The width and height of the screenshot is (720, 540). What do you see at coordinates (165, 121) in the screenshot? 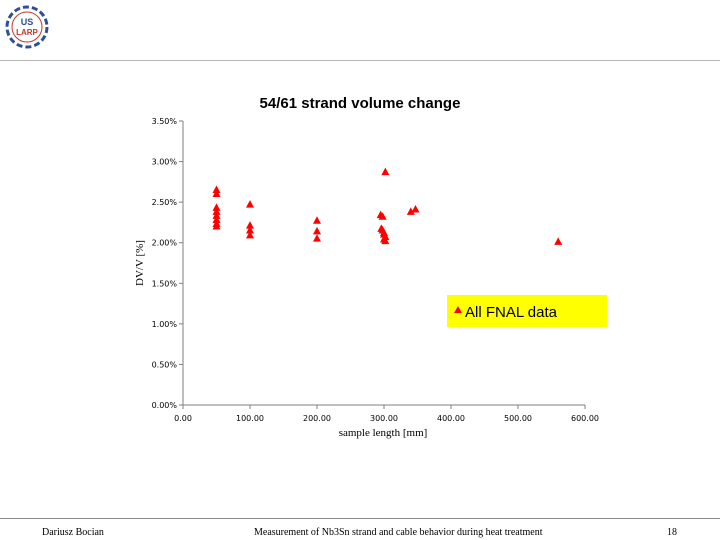
I see `y-tick-label: 3.50%` at bounding box center [165, 121].